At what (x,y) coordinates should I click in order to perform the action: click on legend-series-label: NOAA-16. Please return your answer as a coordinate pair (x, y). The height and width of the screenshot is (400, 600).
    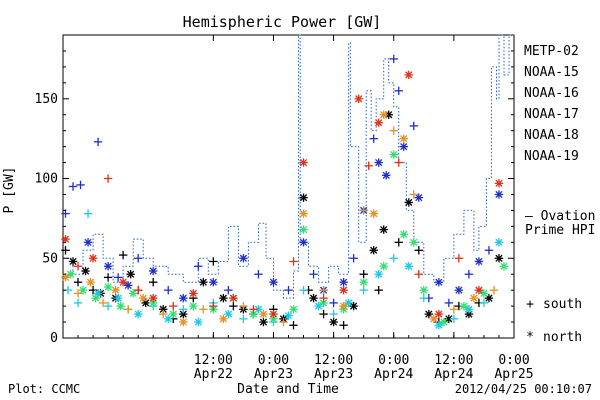
    Looking at the image, I should click on (551, 93).